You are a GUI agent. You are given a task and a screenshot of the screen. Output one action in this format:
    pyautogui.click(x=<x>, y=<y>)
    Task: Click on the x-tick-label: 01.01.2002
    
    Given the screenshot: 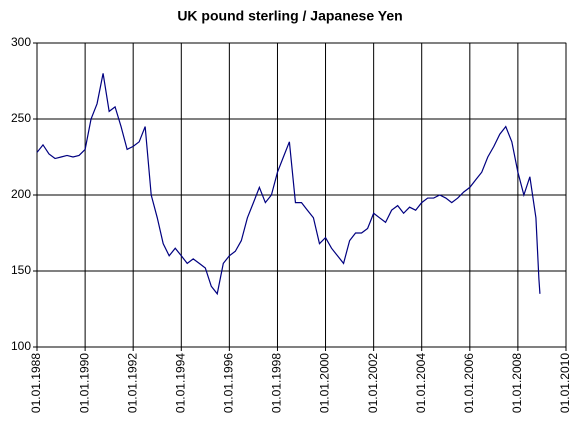 What is the action you would take?
    pyautogui.click(x=373, y=383)
    